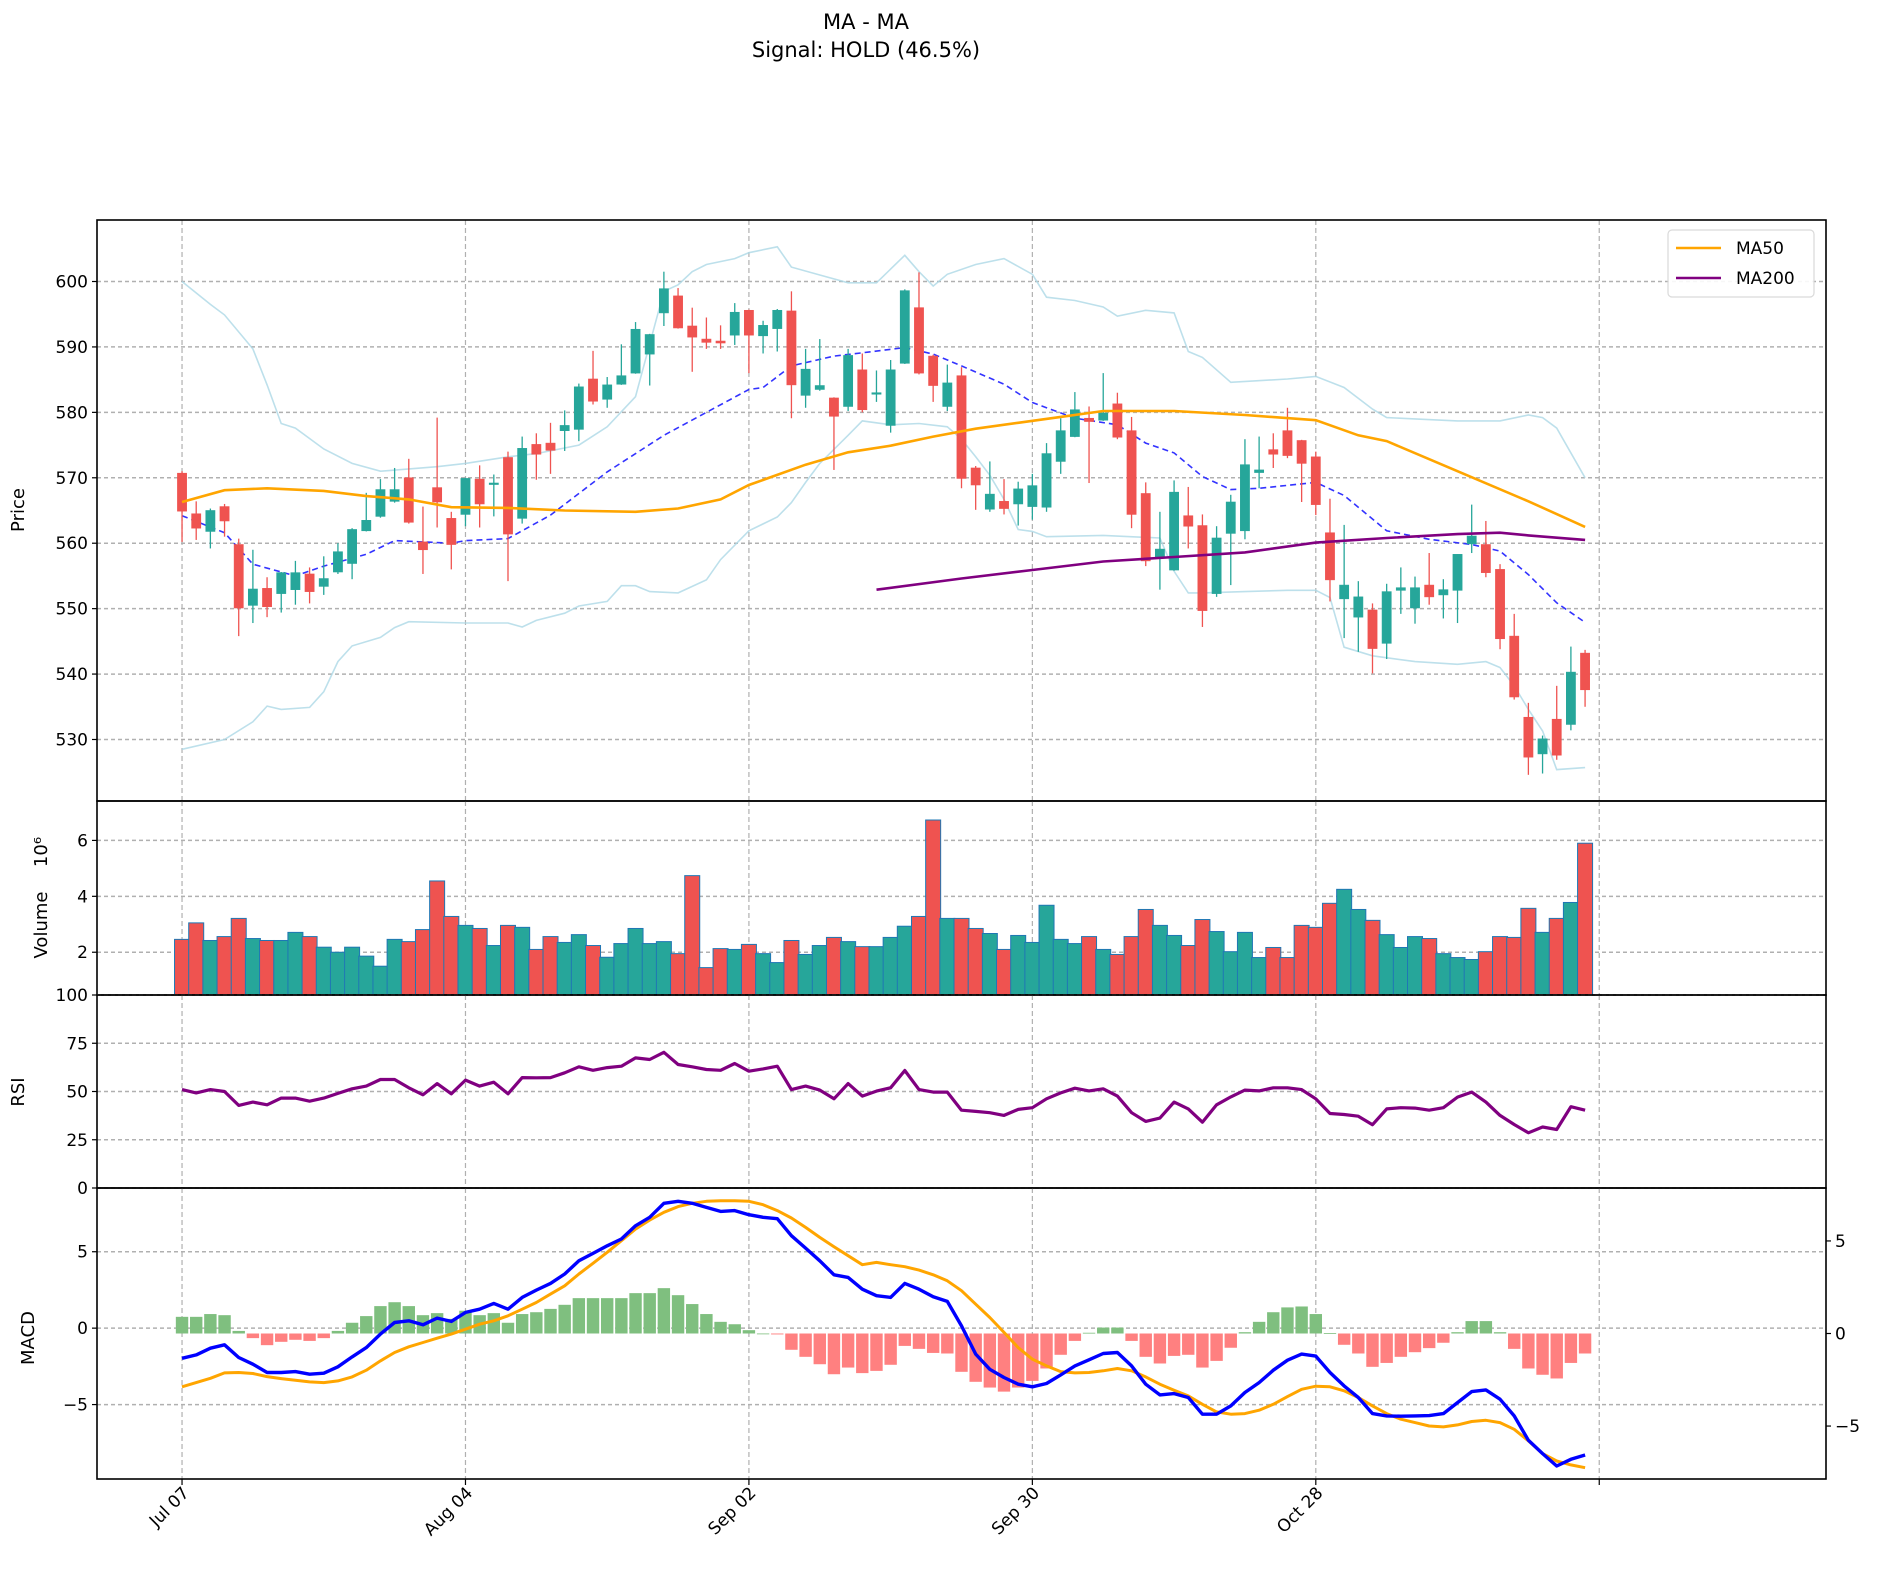 The height and width of the screenshot is (1576, 1886). What do you see at coordinates (883, 362) in the screenshot?
I see `bollinger-upper-line` at bounding box center [883, 362].